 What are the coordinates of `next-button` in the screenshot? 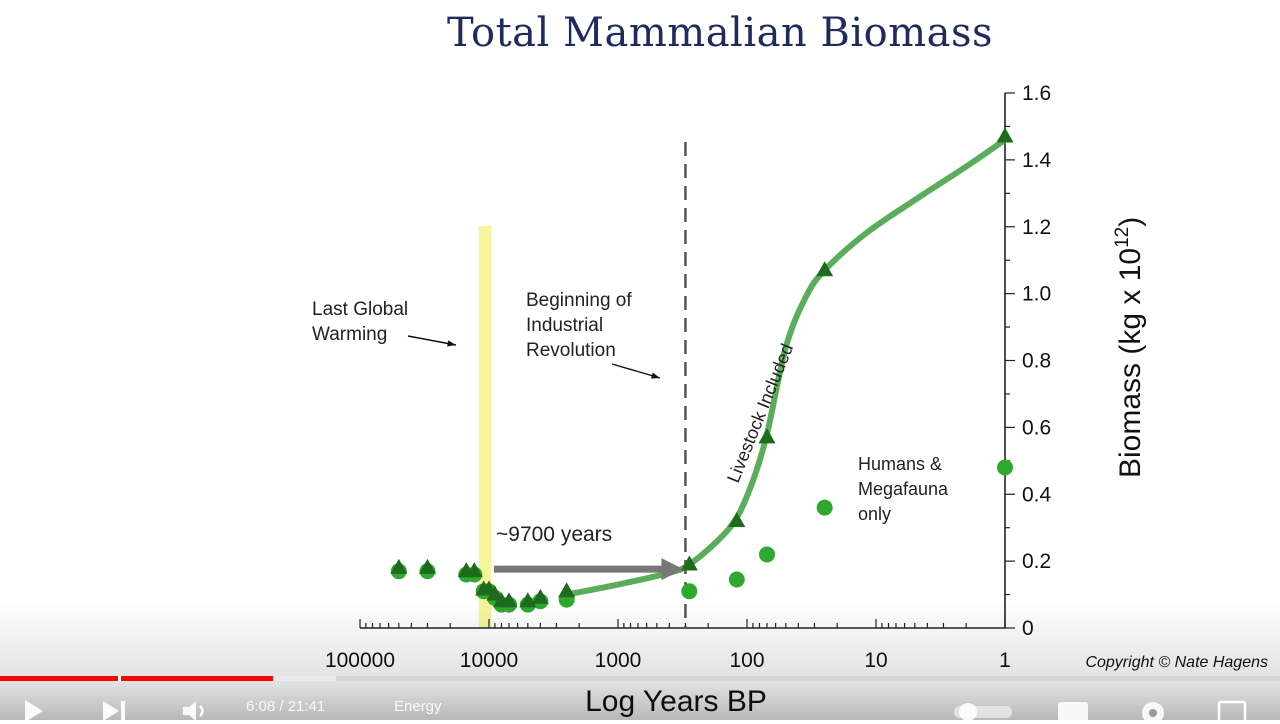 It's located at (114, 711).